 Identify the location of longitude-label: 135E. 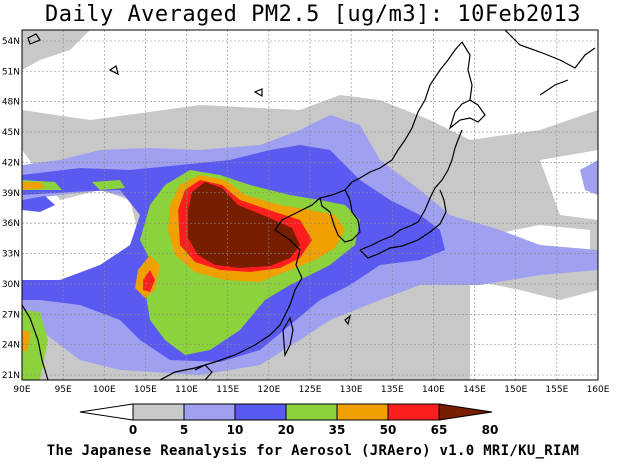
(392, 390).